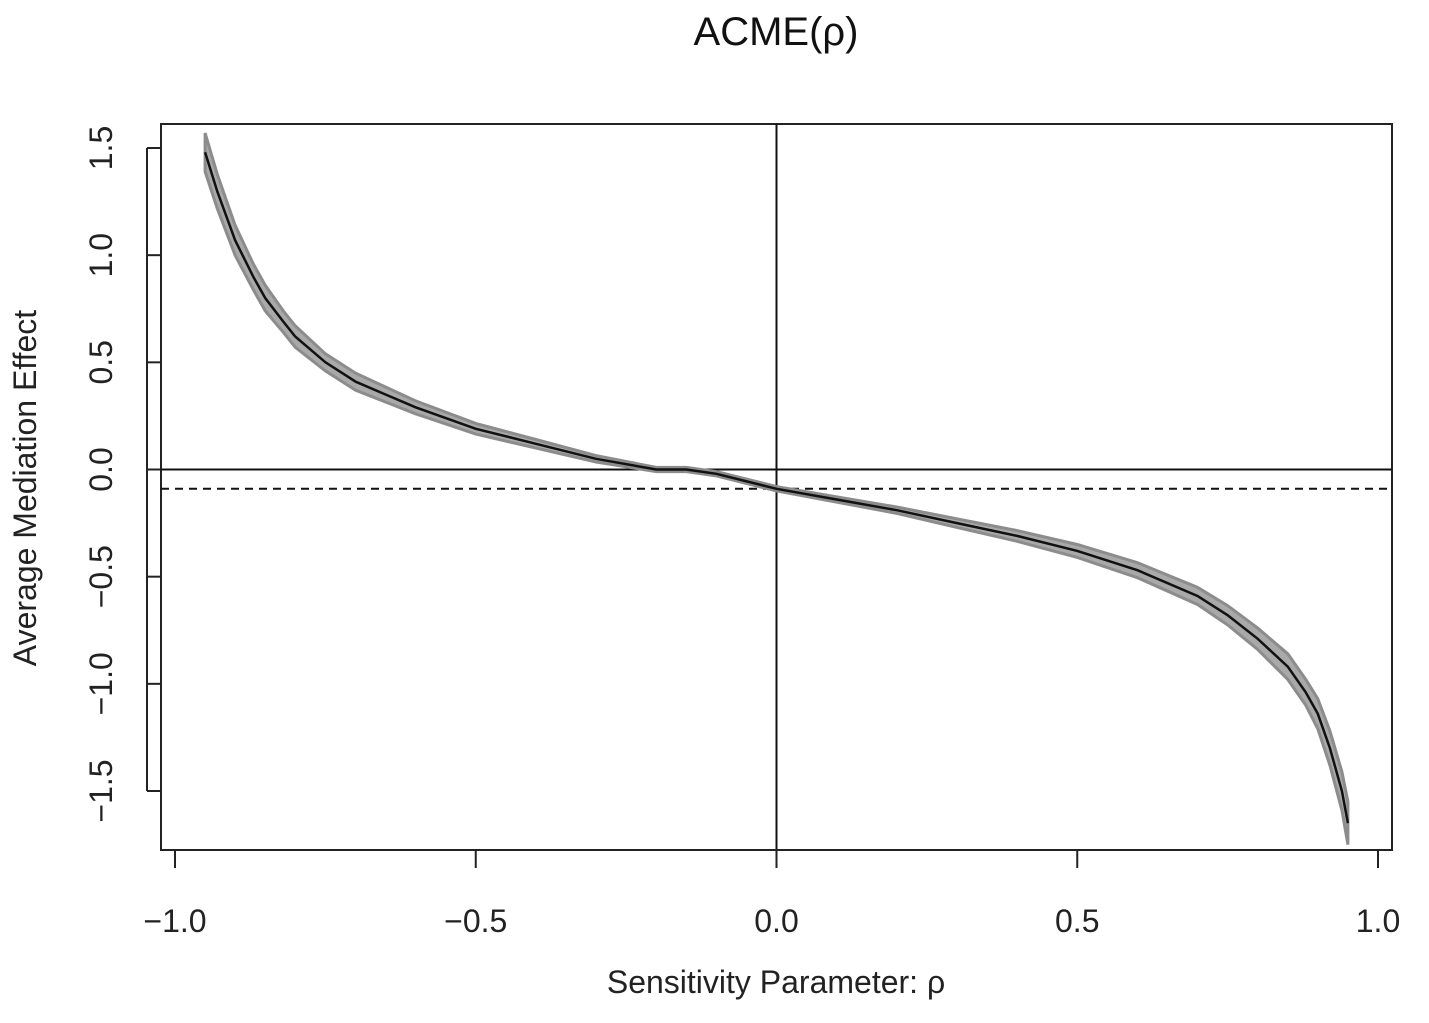  I want to click on chart-title: ACME(ρ), so click(776, 32).